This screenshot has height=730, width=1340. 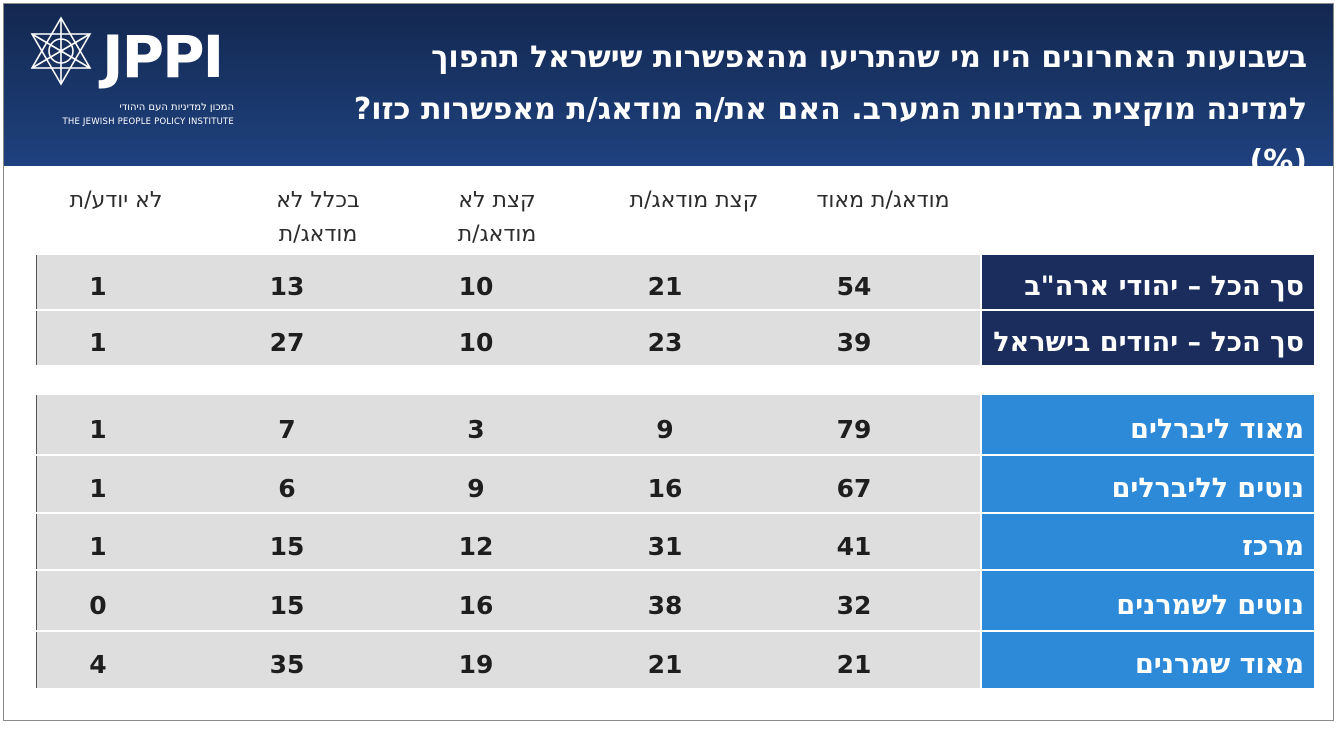 What do you see at coordinates (665, 342) in the screenshot?
I see `data-value: 23` at bounding box center [665, 342].